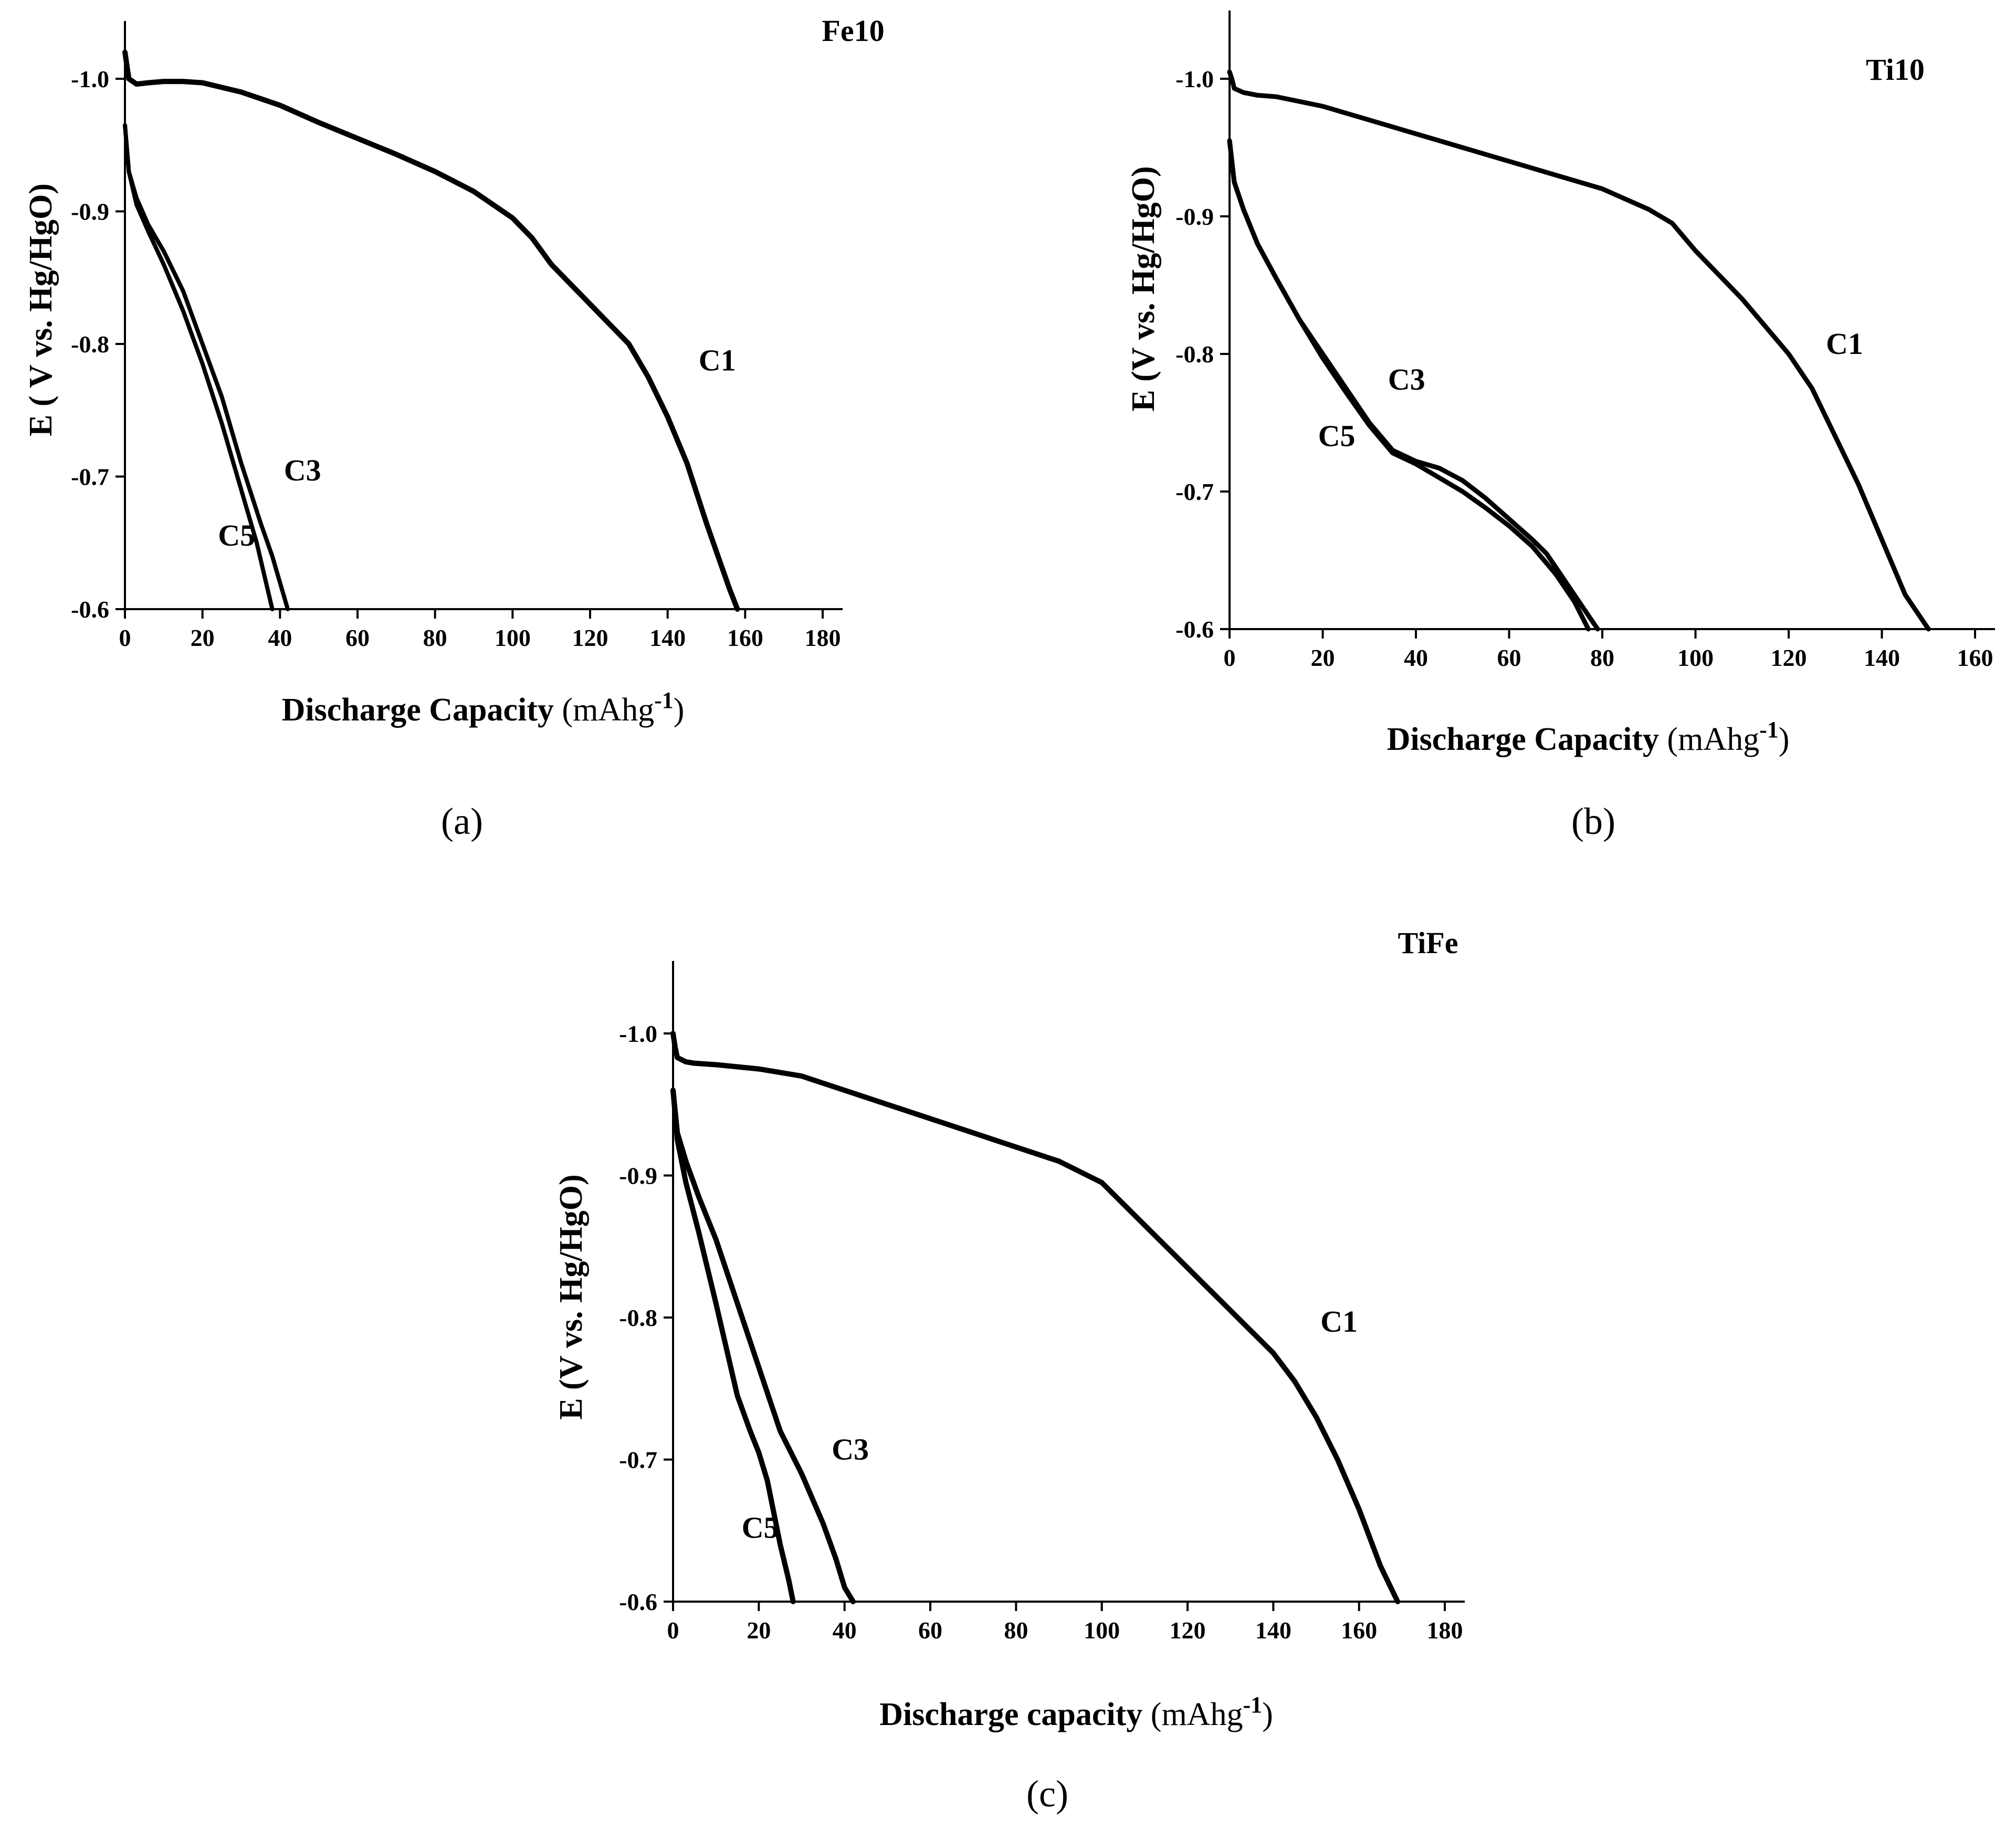  What do you see at coordinates (1194, 79) in the screenshot?
I see `panel-b-y-tick-label: -1.0` at bounding box center [1194, 79].